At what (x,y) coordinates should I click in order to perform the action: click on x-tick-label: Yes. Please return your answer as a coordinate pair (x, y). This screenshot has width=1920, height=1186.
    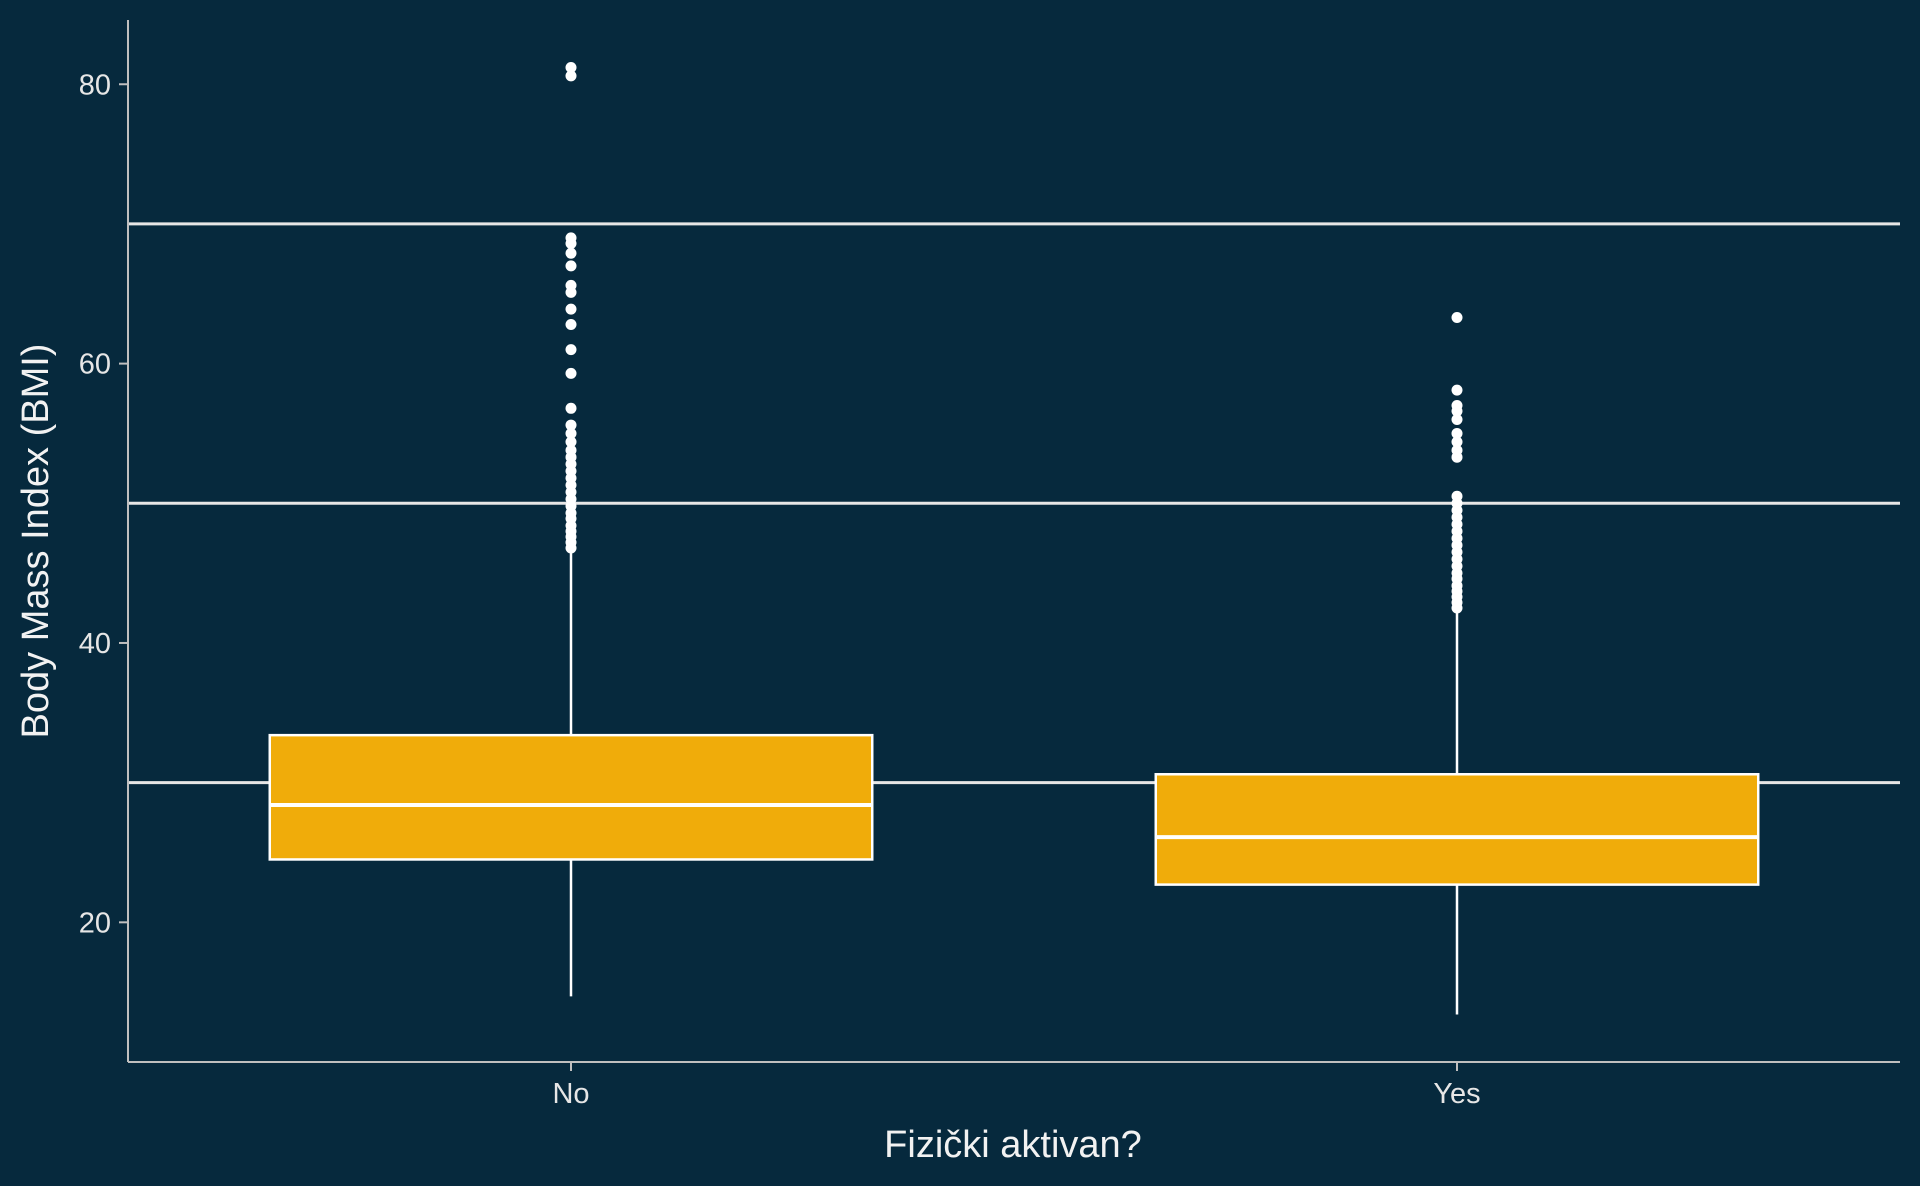
    Looking at the image, I should click on (1456, 1094).